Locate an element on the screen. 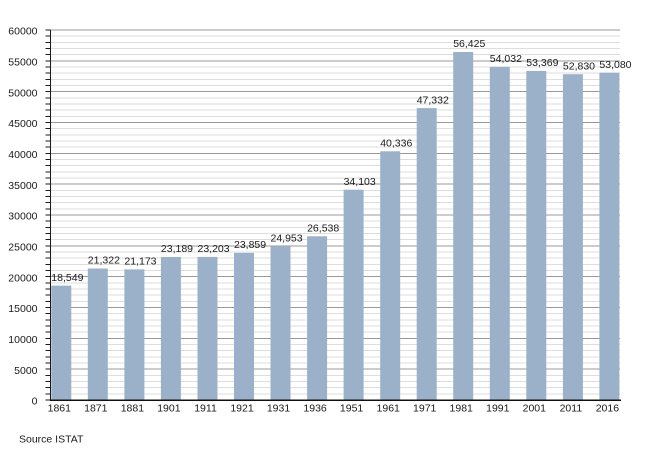 The height and width of the screenshot is (455, 650). svg-text: 1936 is located at coordinates (315, 409).